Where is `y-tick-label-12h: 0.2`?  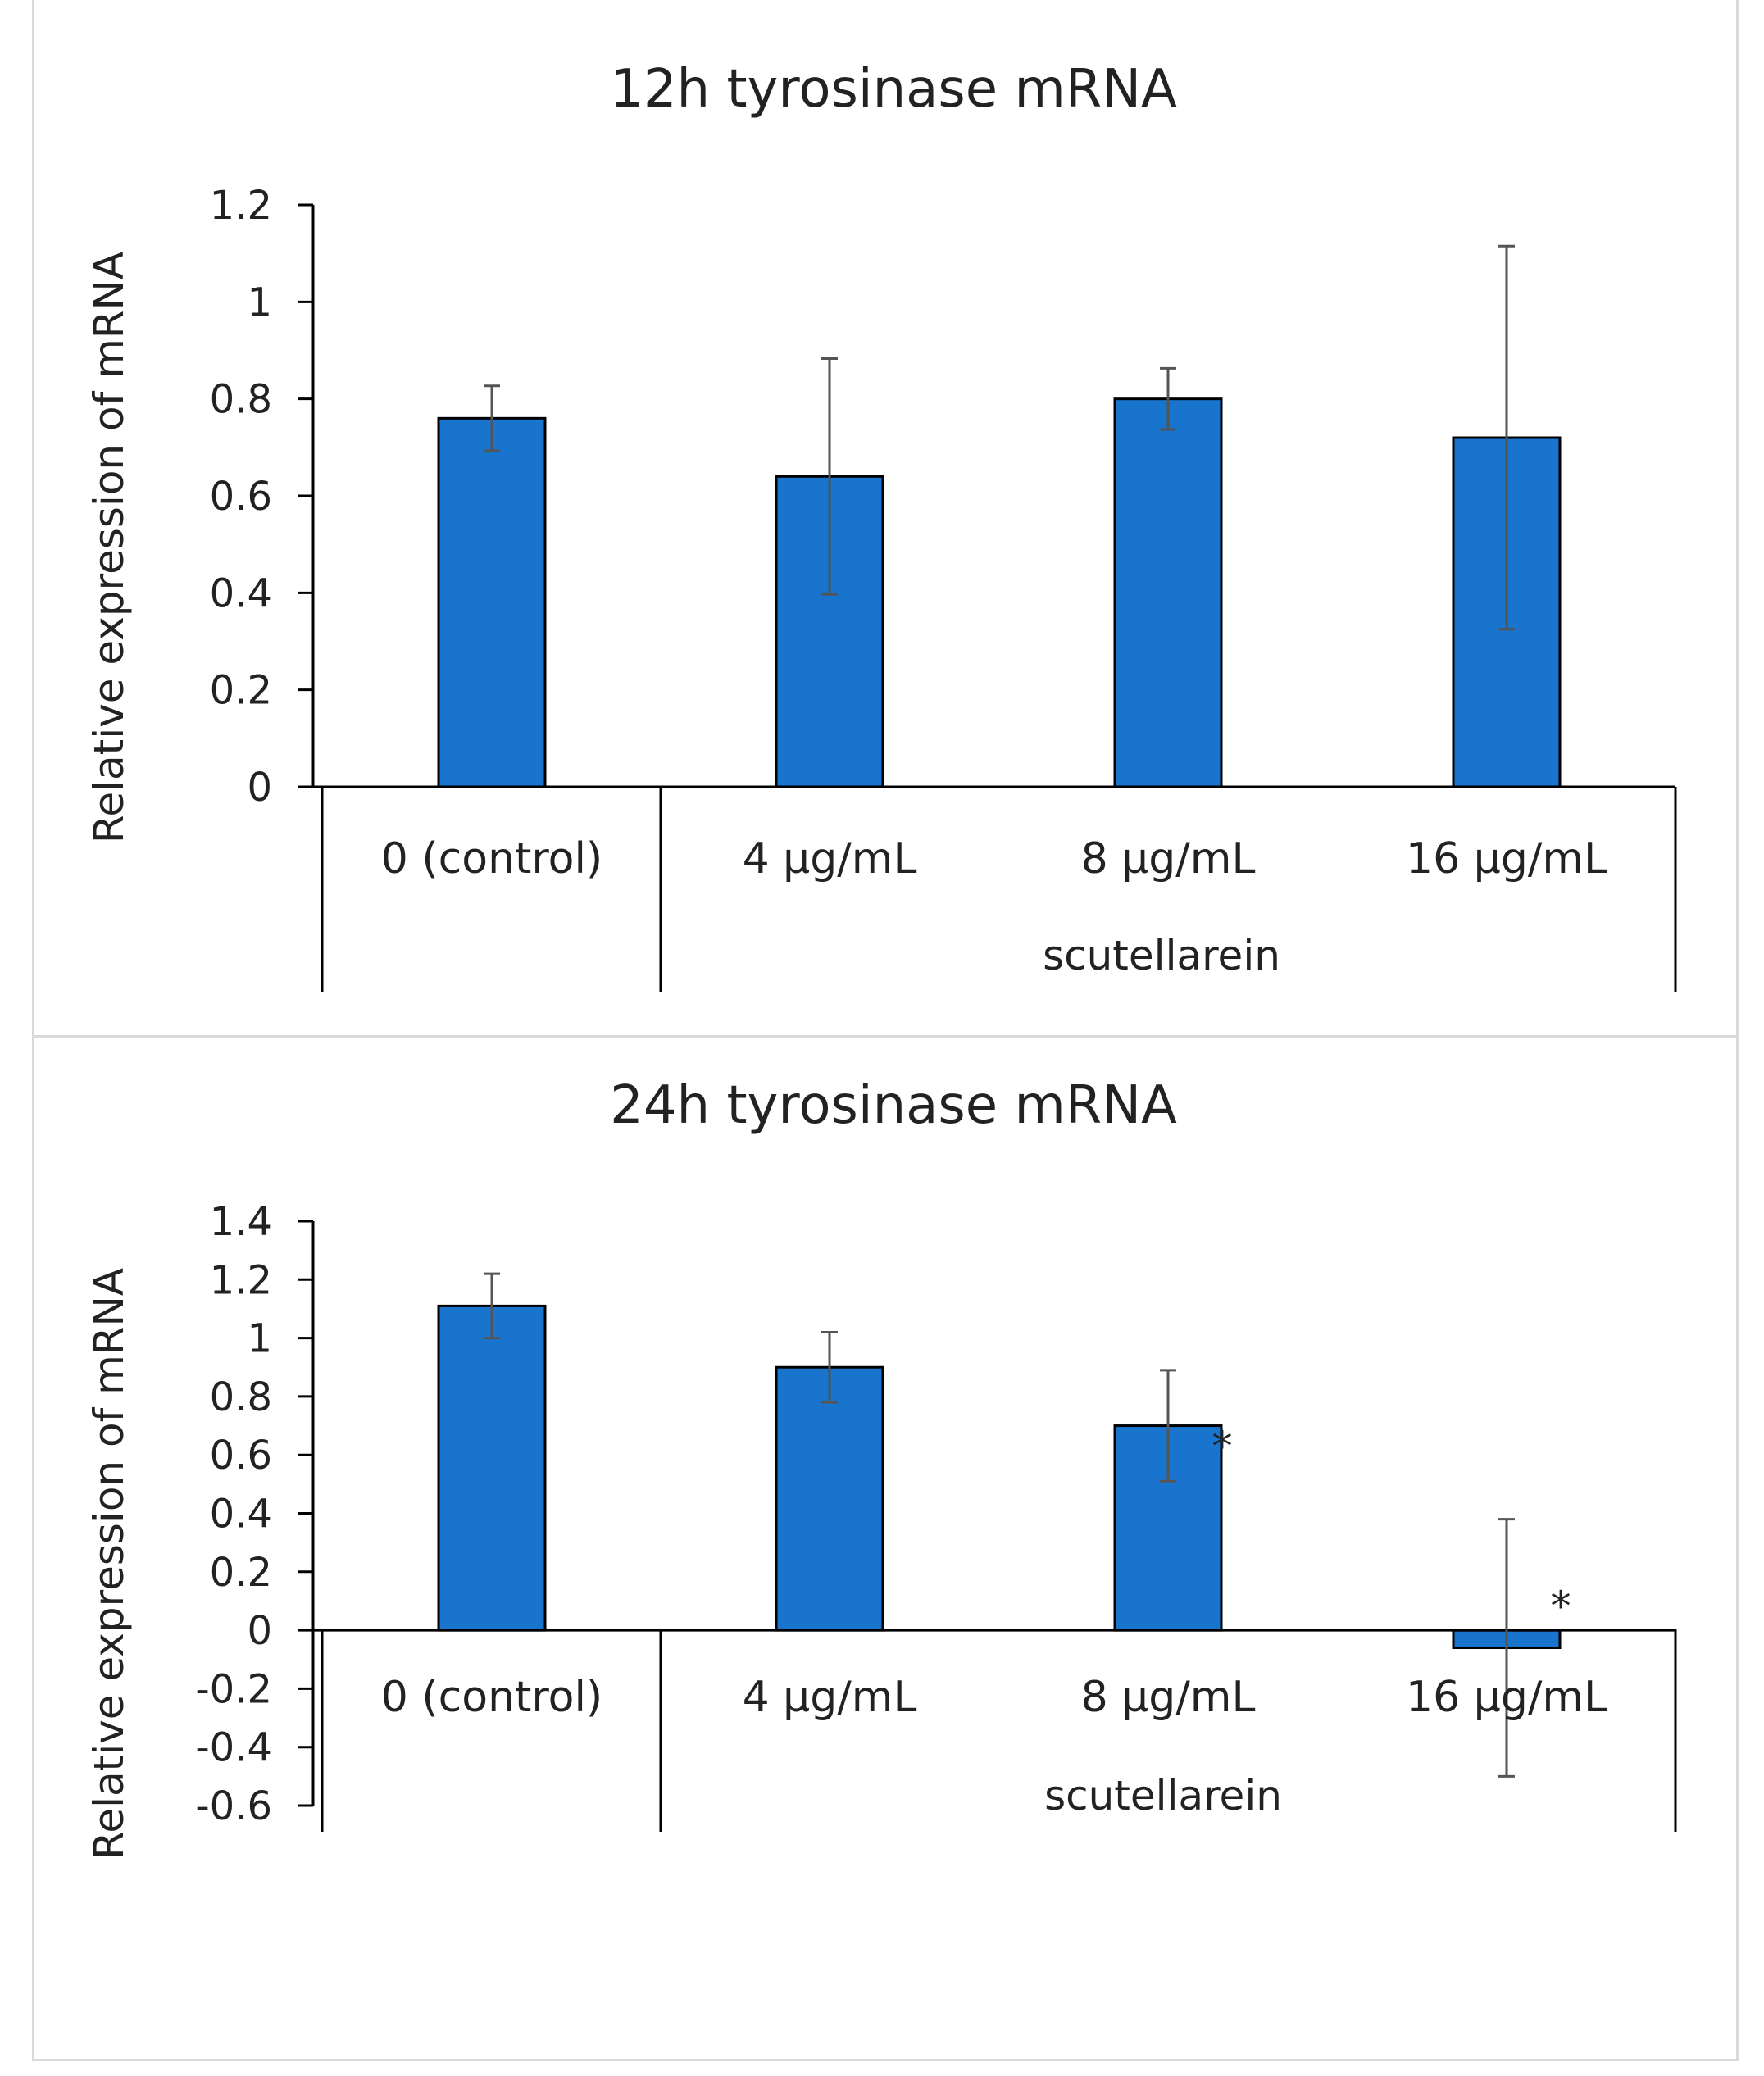
y-tick-label-12h: 0.2 is located at coordinates (241, 691).